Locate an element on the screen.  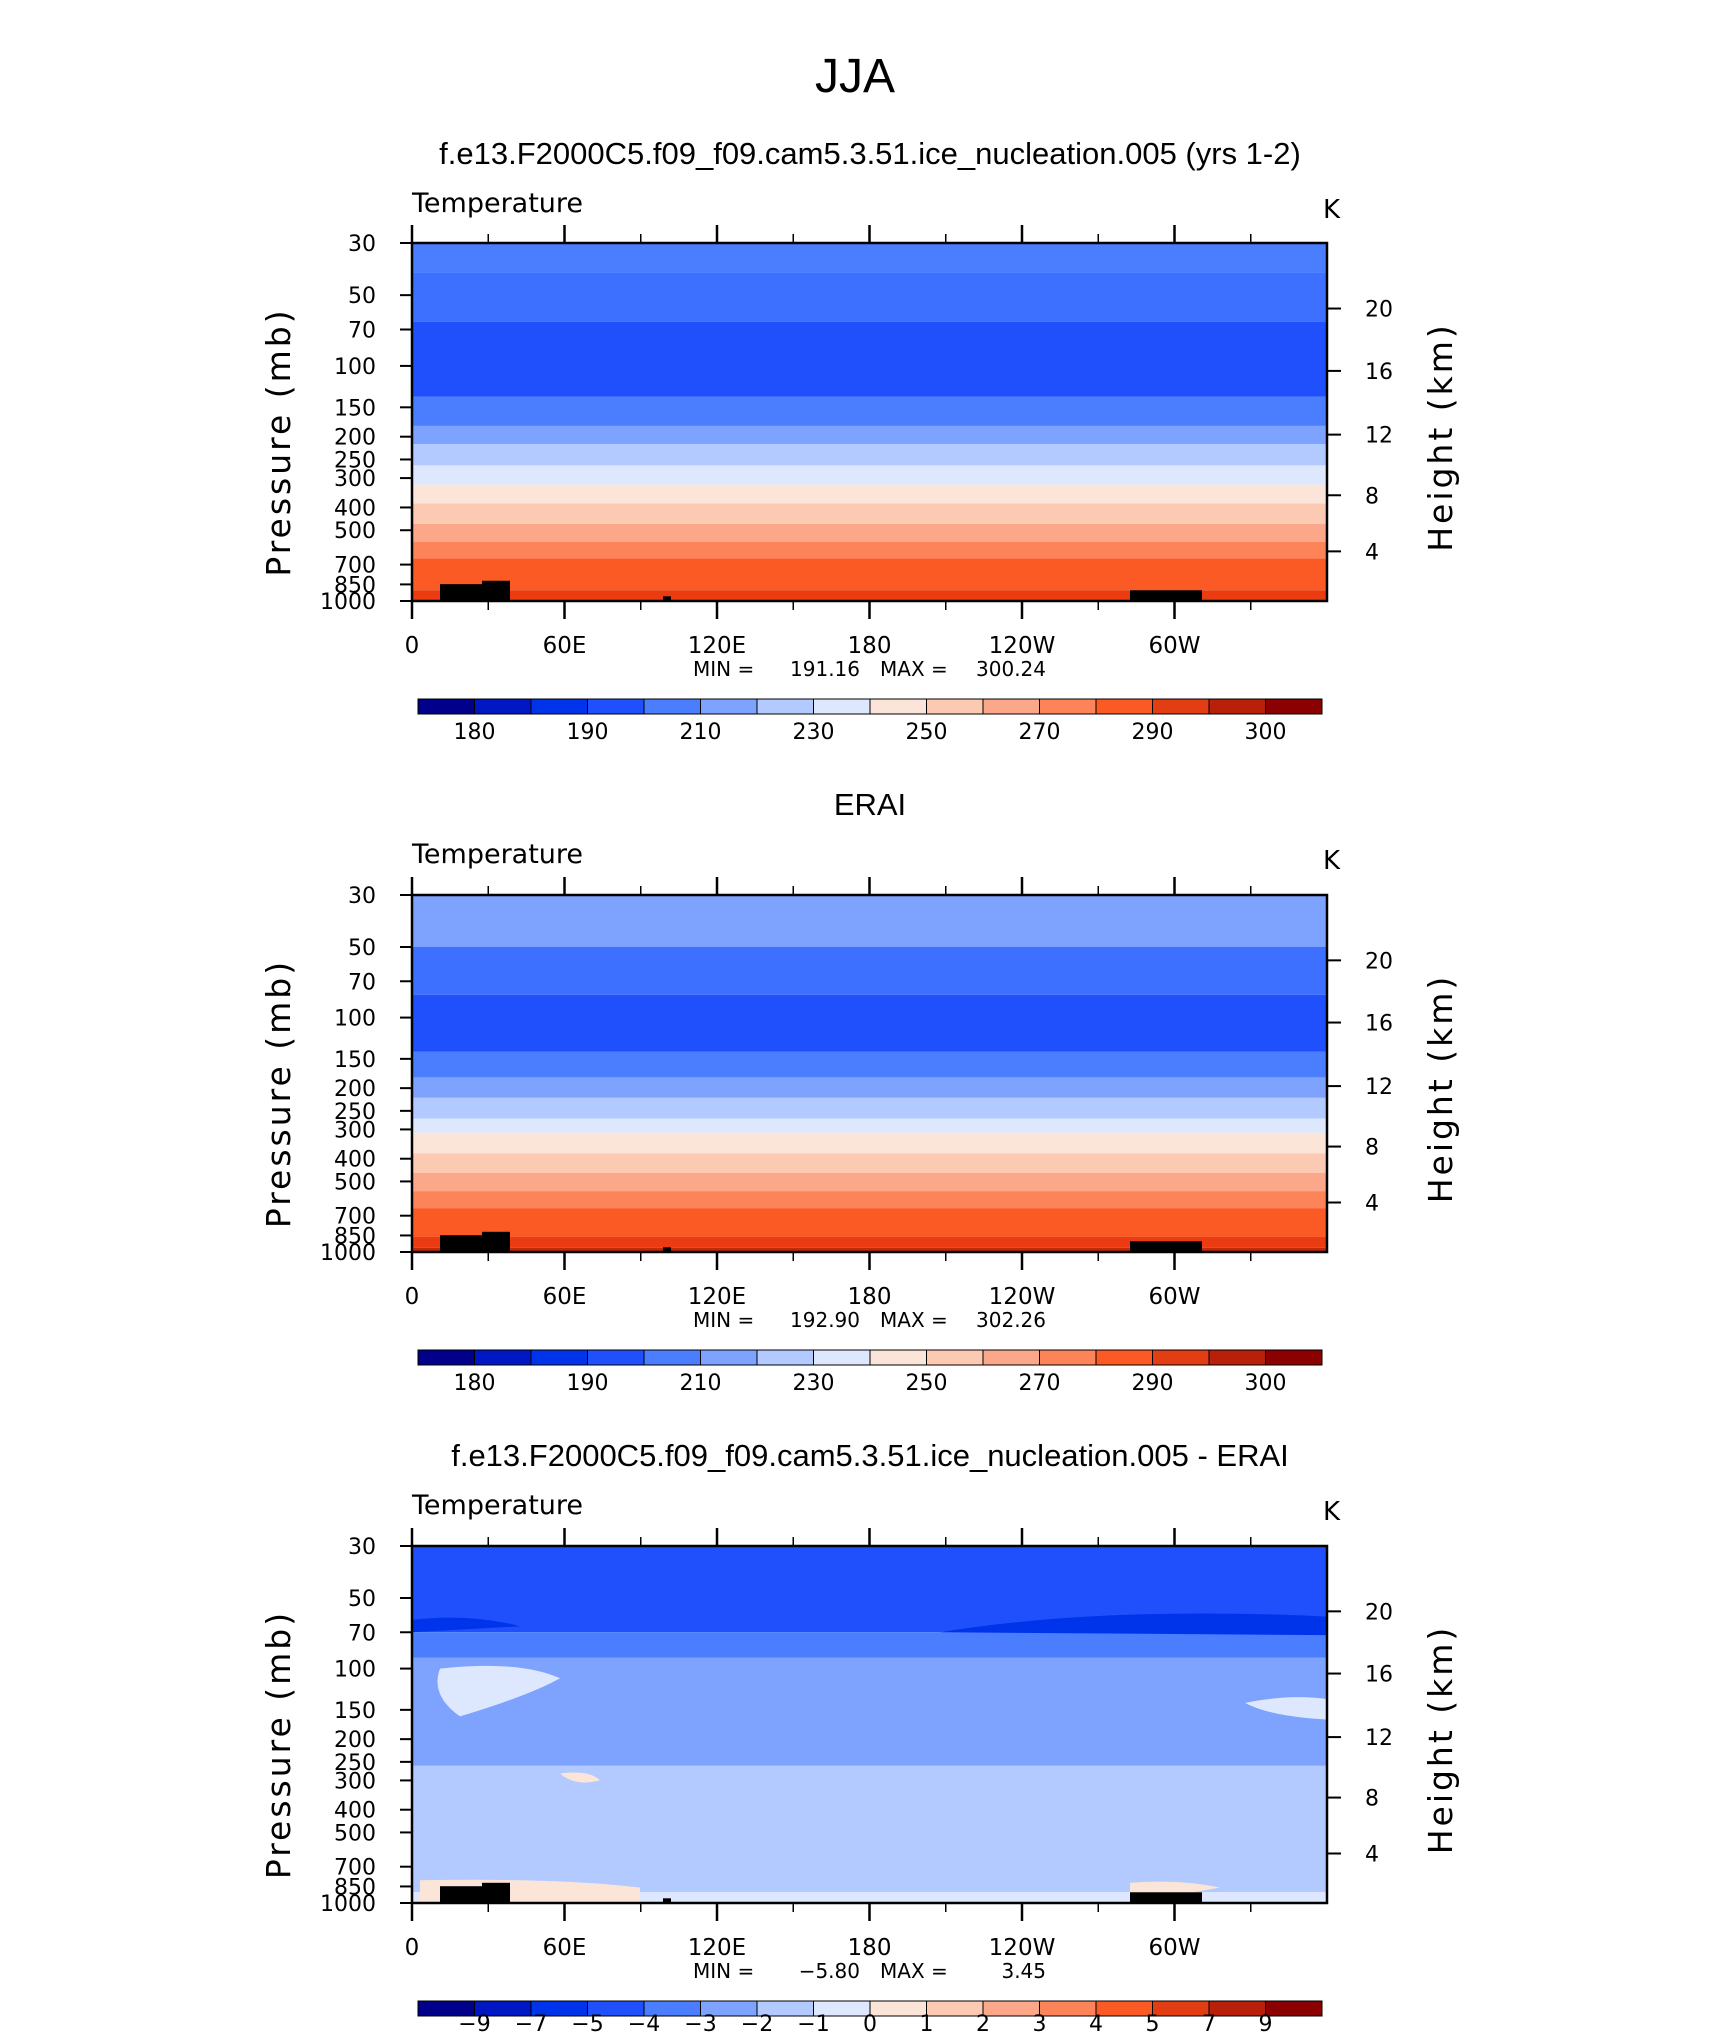
y-axis-title-right: Height (km) is located at coordinates (1440, 1089).